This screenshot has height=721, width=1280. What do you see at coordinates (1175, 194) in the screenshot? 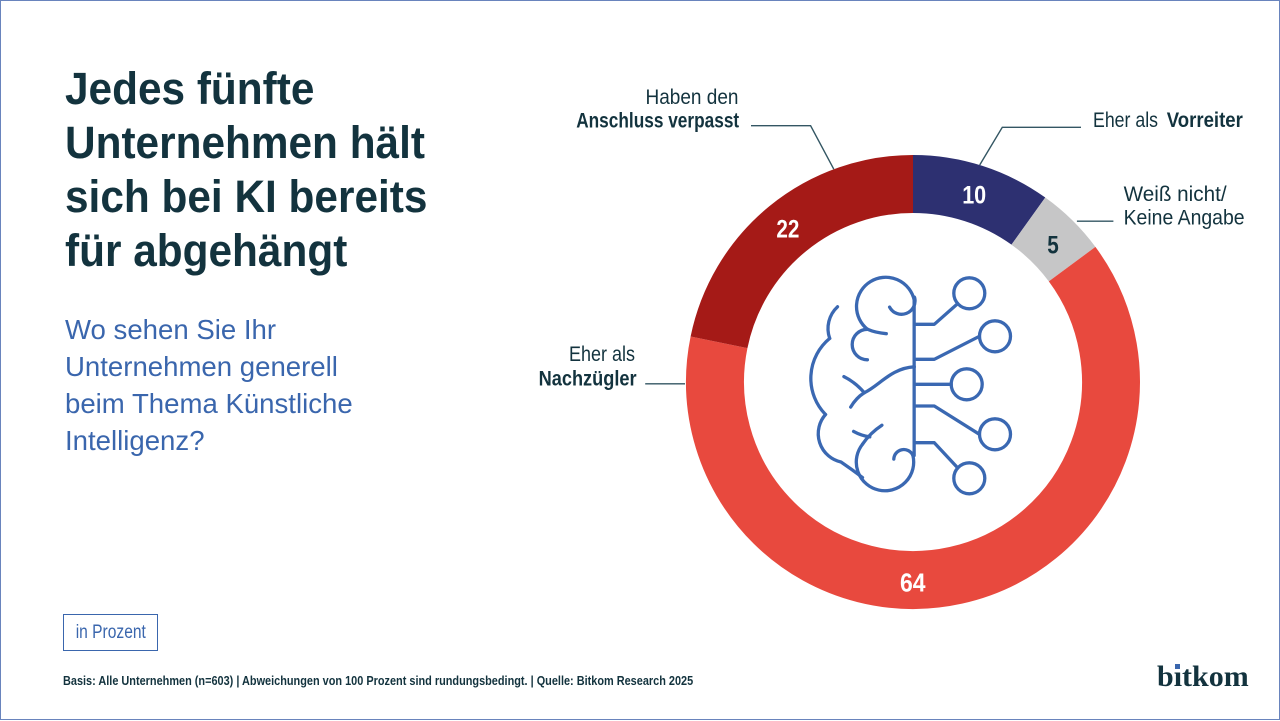
I see `svg-text: Weiß nicht/` at bounding box center [1175, 194].